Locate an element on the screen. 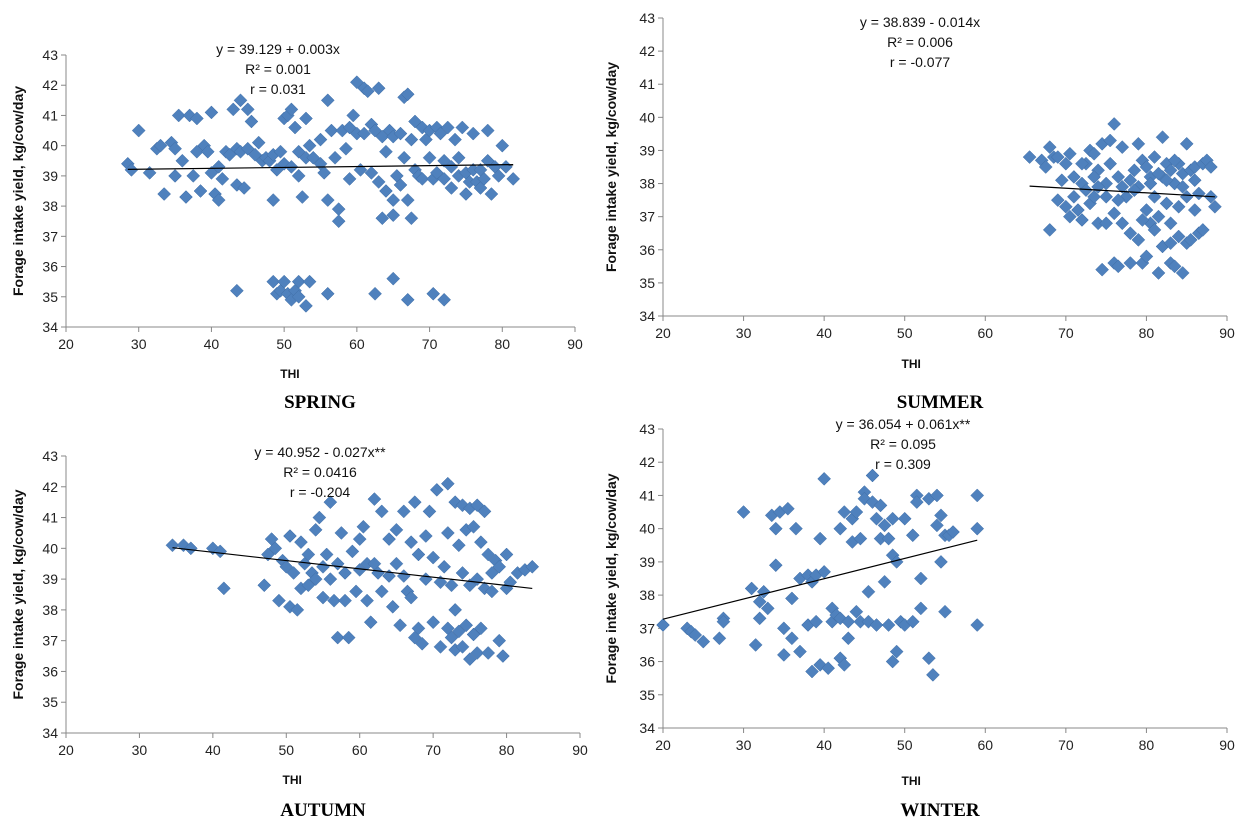  y-tick-label: 36 is located at coordinates (647, 662).